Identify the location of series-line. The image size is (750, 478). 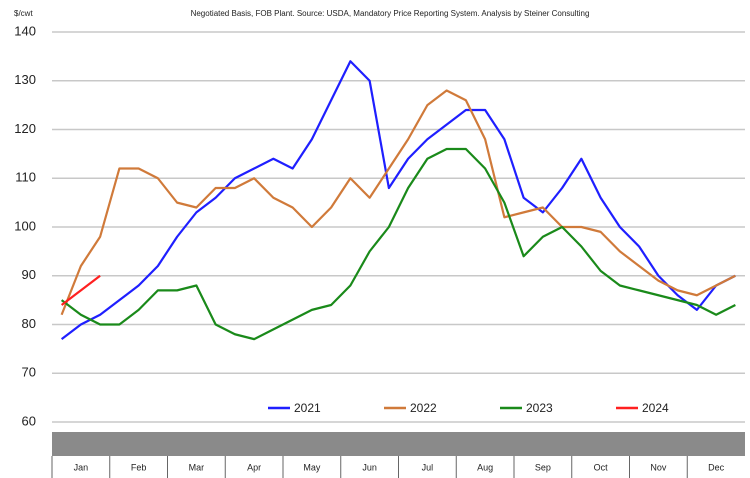
(80, 290).